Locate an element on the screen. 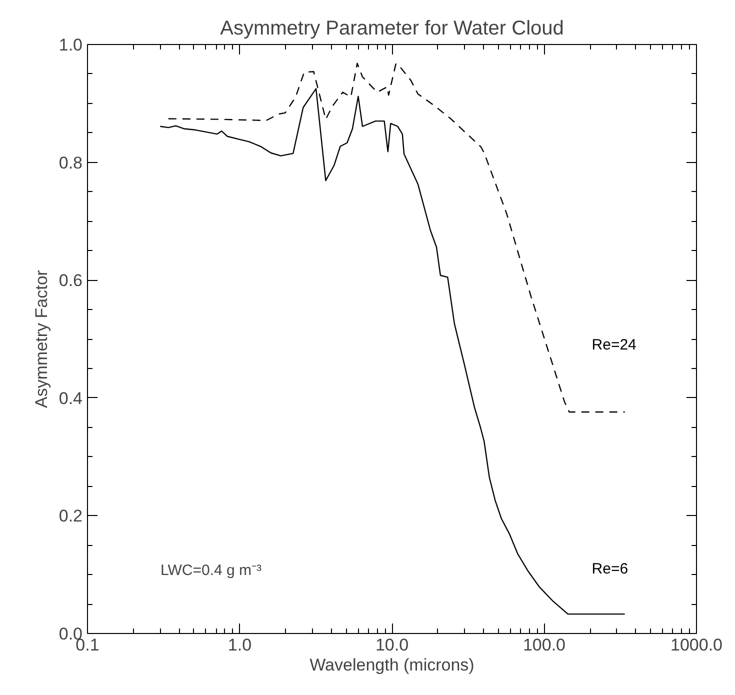 The width and height of the screenshot is (735, 695). annotation: LWC=0.4 g m⁻³ is located at coordinates (211, 570).